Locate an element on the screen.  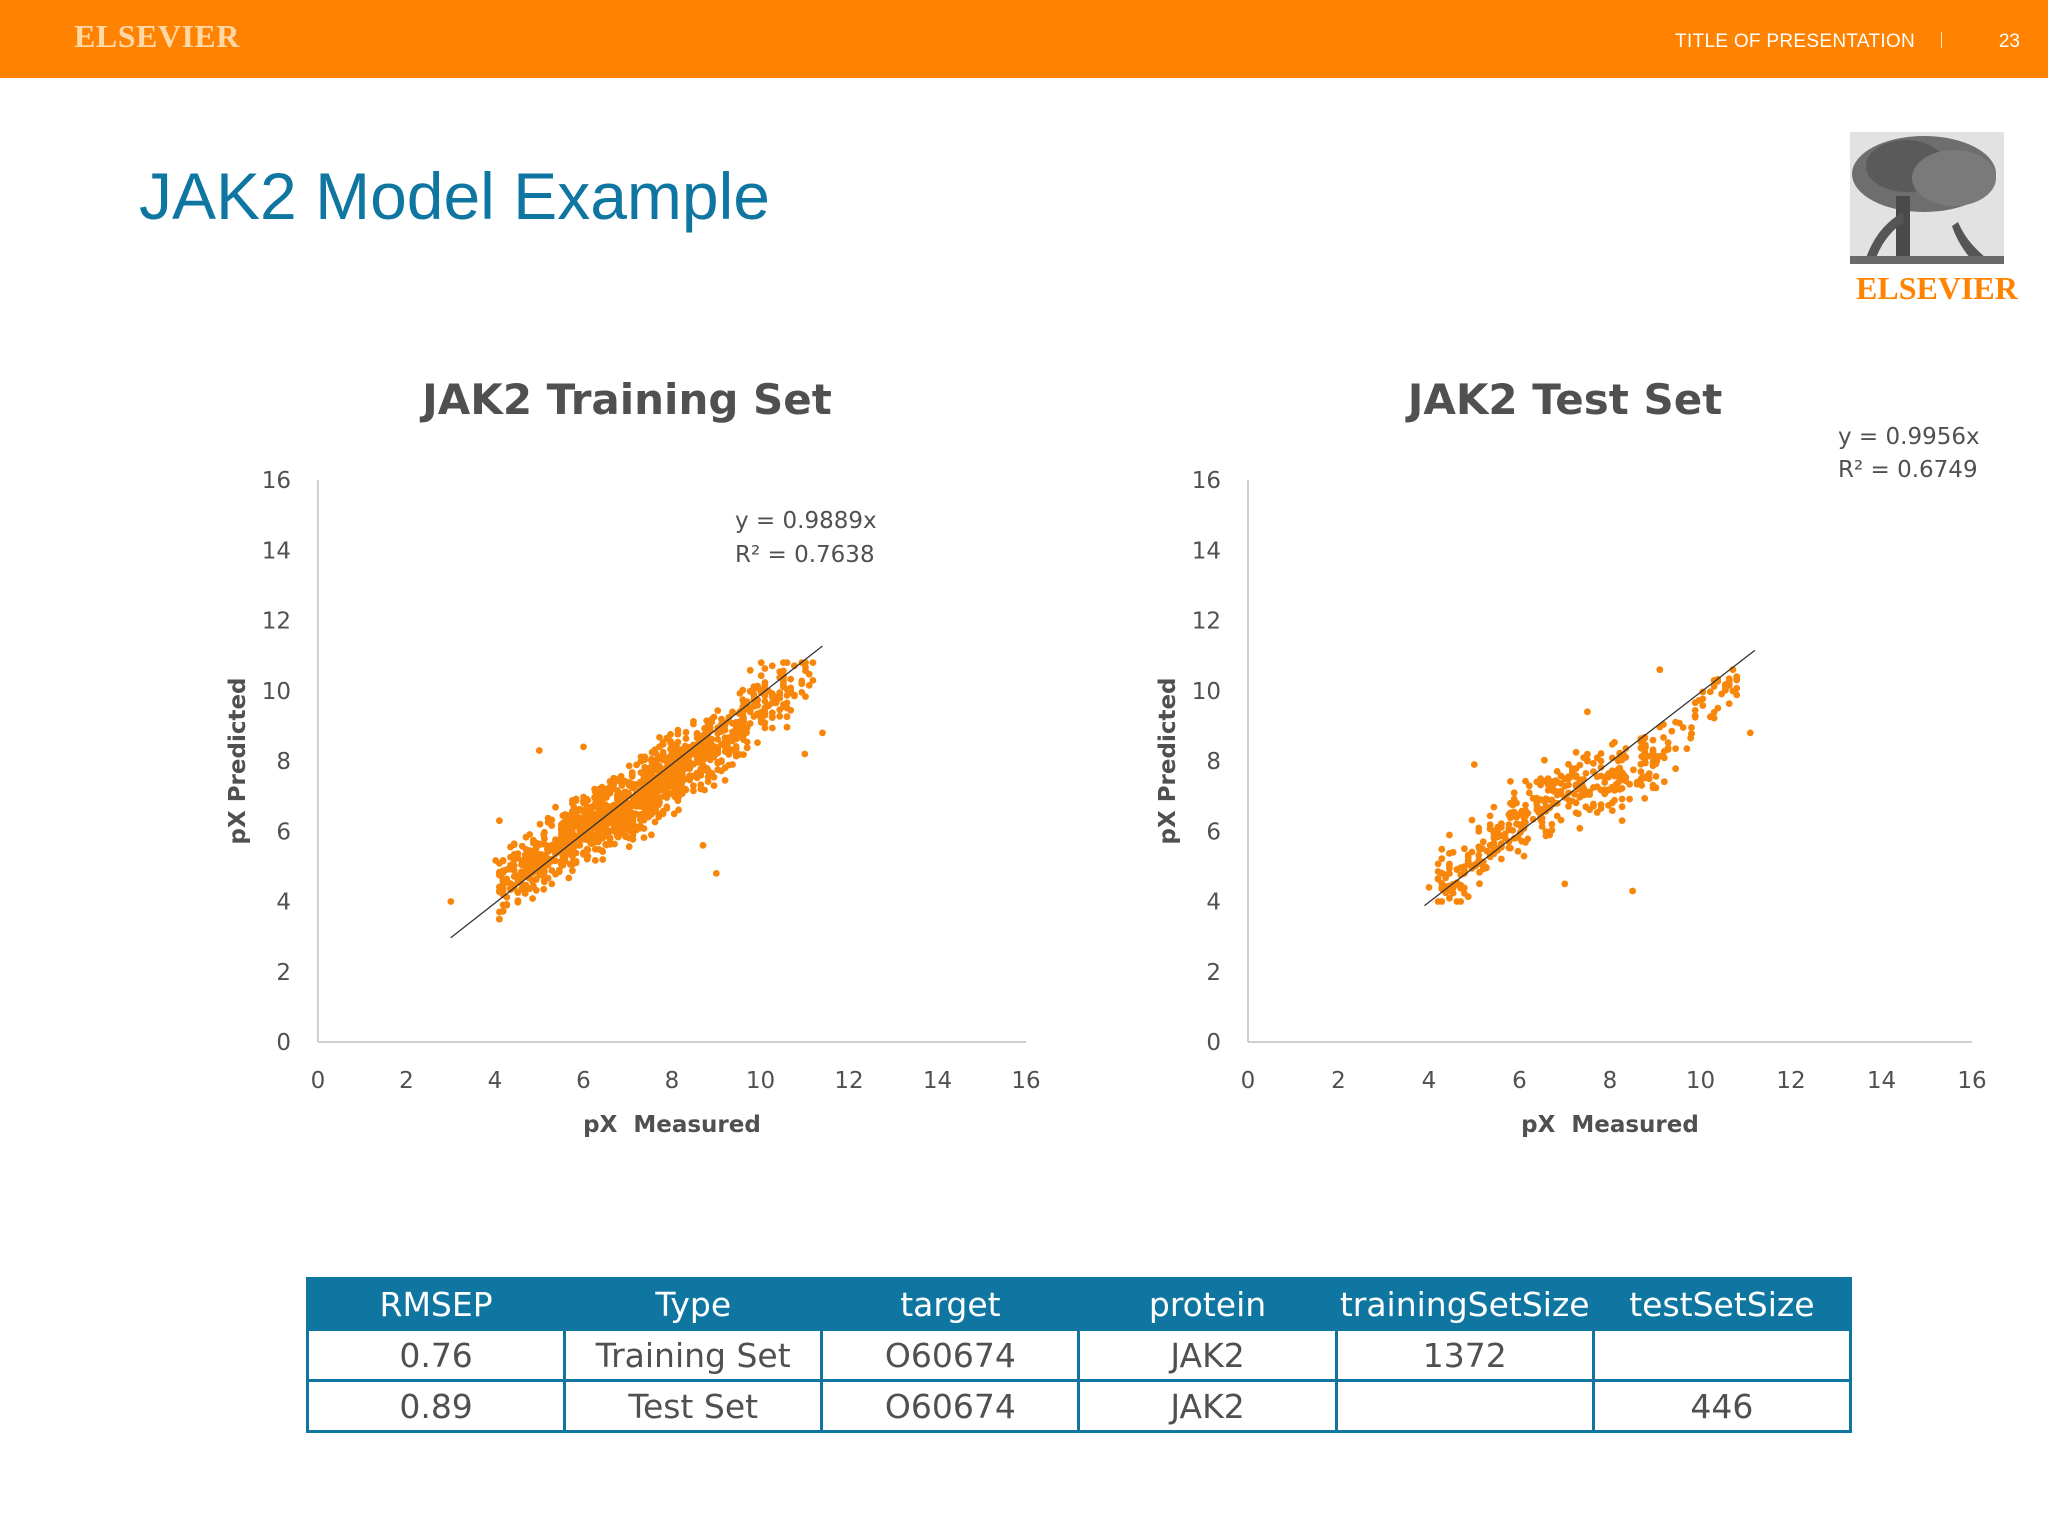
table-cell: 0.76 is located at coordinates (436, 1355).